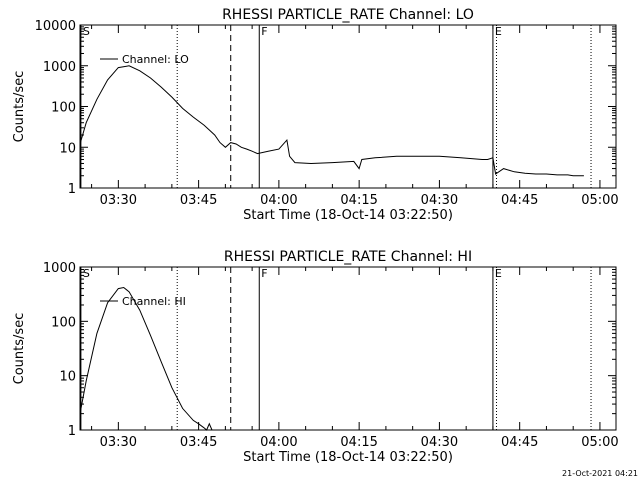 The width and height of the screenshot is (640, 480). I want to click on legend-label: Channel: HI, so click(154, 301).